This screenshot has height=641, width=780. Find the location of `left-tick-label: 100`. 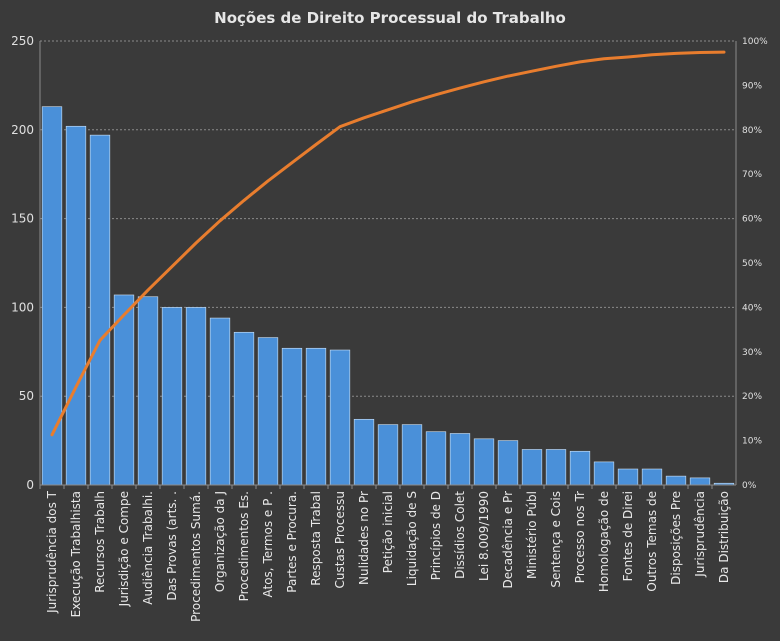

left-tick-label: 100 is located at coordinates (22, 307).